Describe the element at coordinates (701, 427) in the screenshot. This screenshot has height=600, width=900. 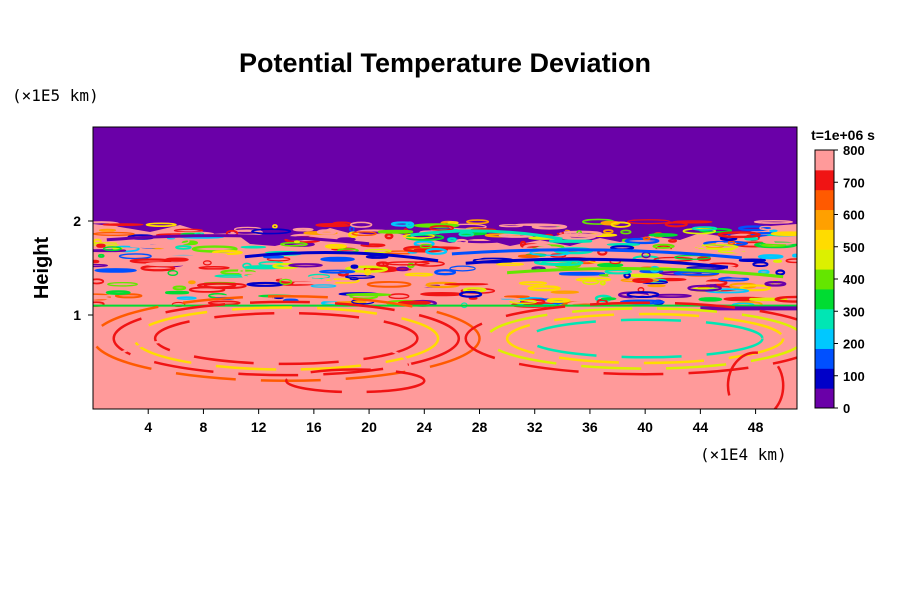
I see `x-tick-label: 44` at that location.